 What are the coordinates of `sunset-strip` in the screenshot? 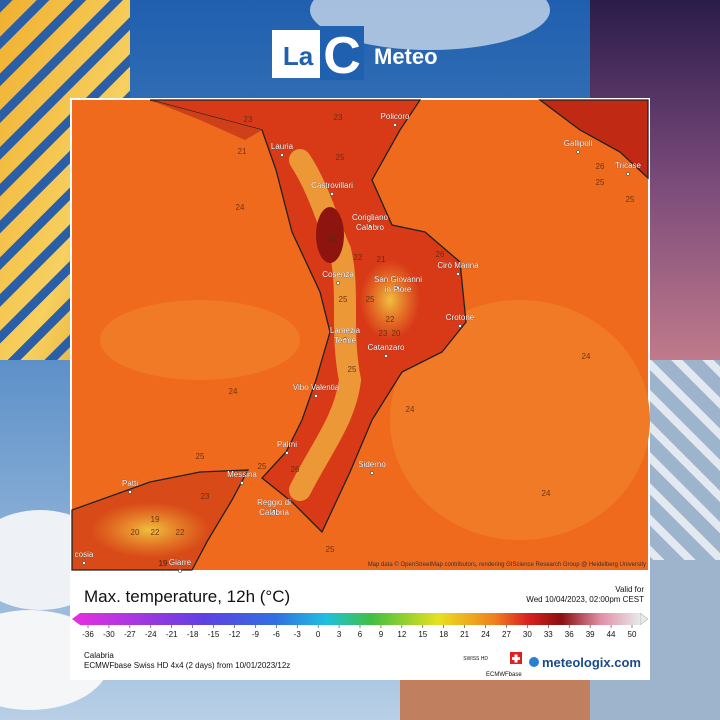 It's located at (495, 700).